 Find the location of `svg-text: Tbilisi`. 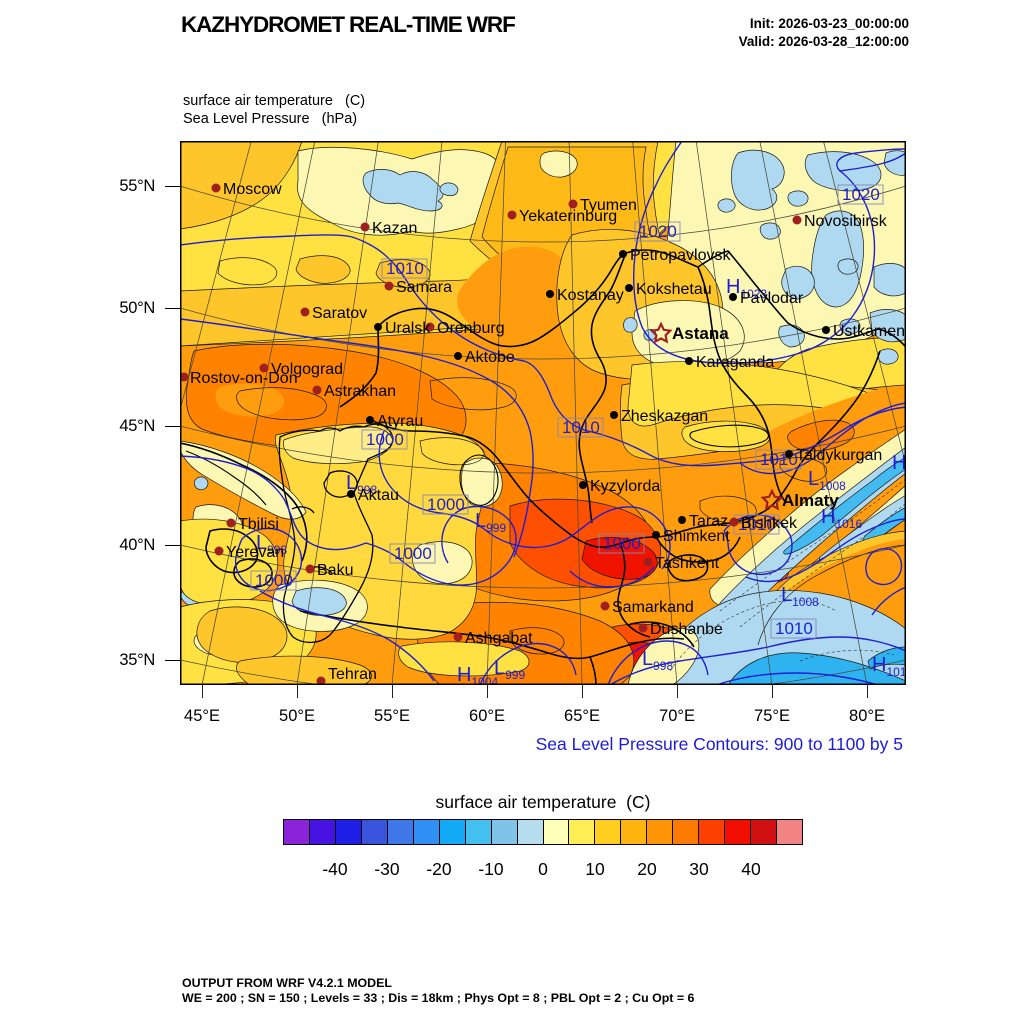

svg-text: Tbilisi is located at coordinates (258, 524).